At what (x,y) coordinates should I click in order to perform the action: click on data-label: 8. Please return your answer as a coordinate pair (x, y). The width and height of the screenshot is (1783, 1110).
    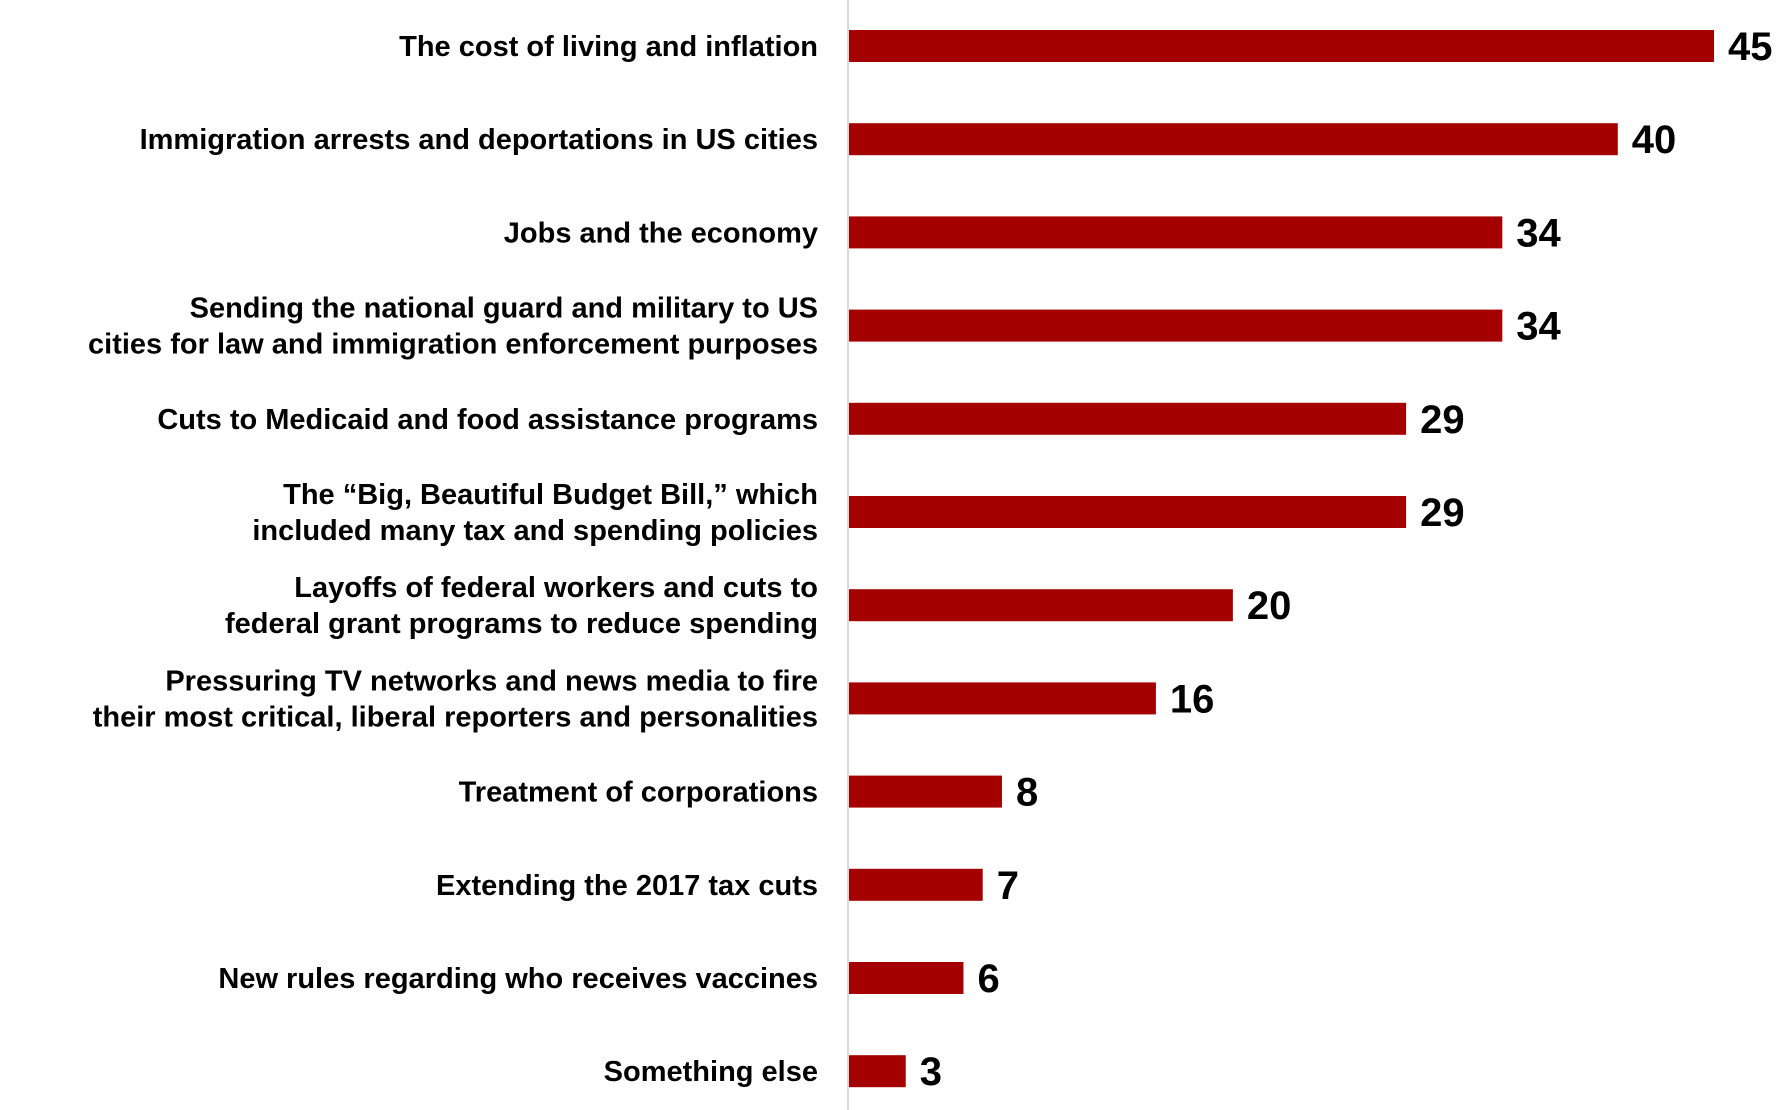
    Looking at the image, I should click on (1027, 793).